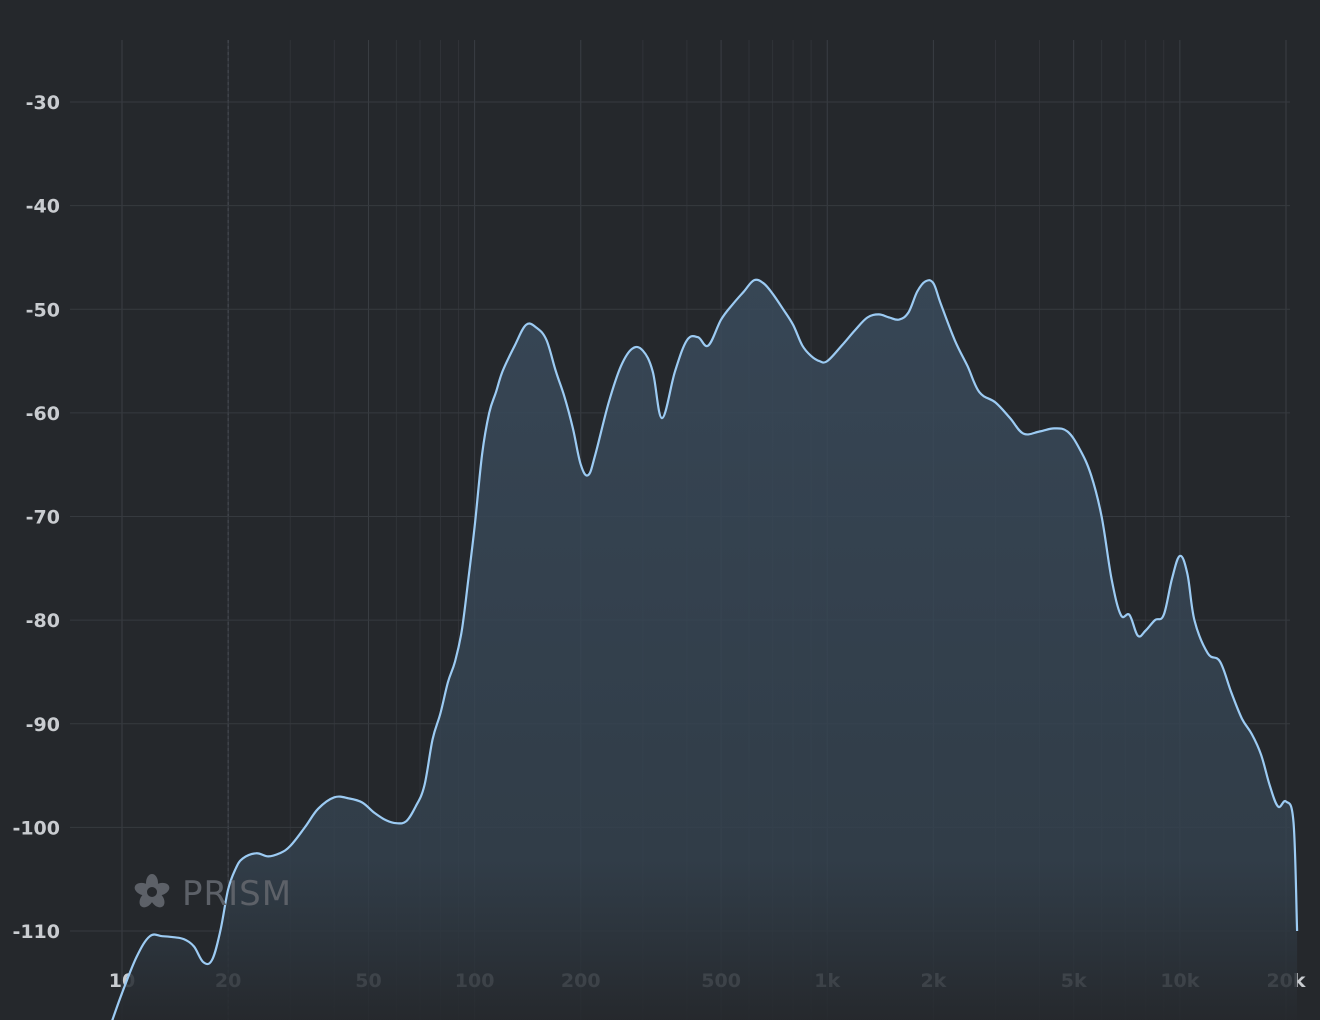 The width and height of the screenshot is (1320, 1020). I want to click on brand-name: PRISM, so click(237, 894).